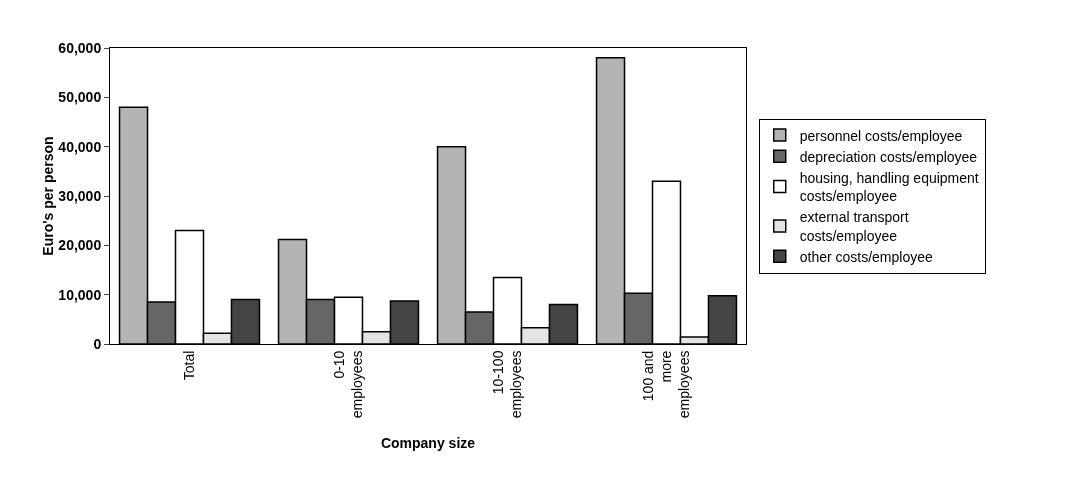 This screenshot has height=504, width=1076. Describe the element at coordinates (666, 384) in the screenshot. I see `x-tick-label: 100 and more employees` at that location.